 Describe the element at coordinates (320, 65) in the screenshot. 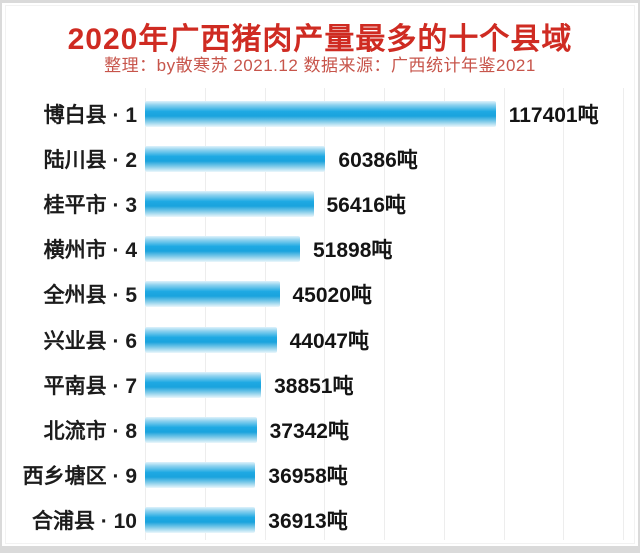

I see `chart-subtitle: 整理：by散寒苏 2021.12 数据来源：广西统计年鉴2021` at that location.